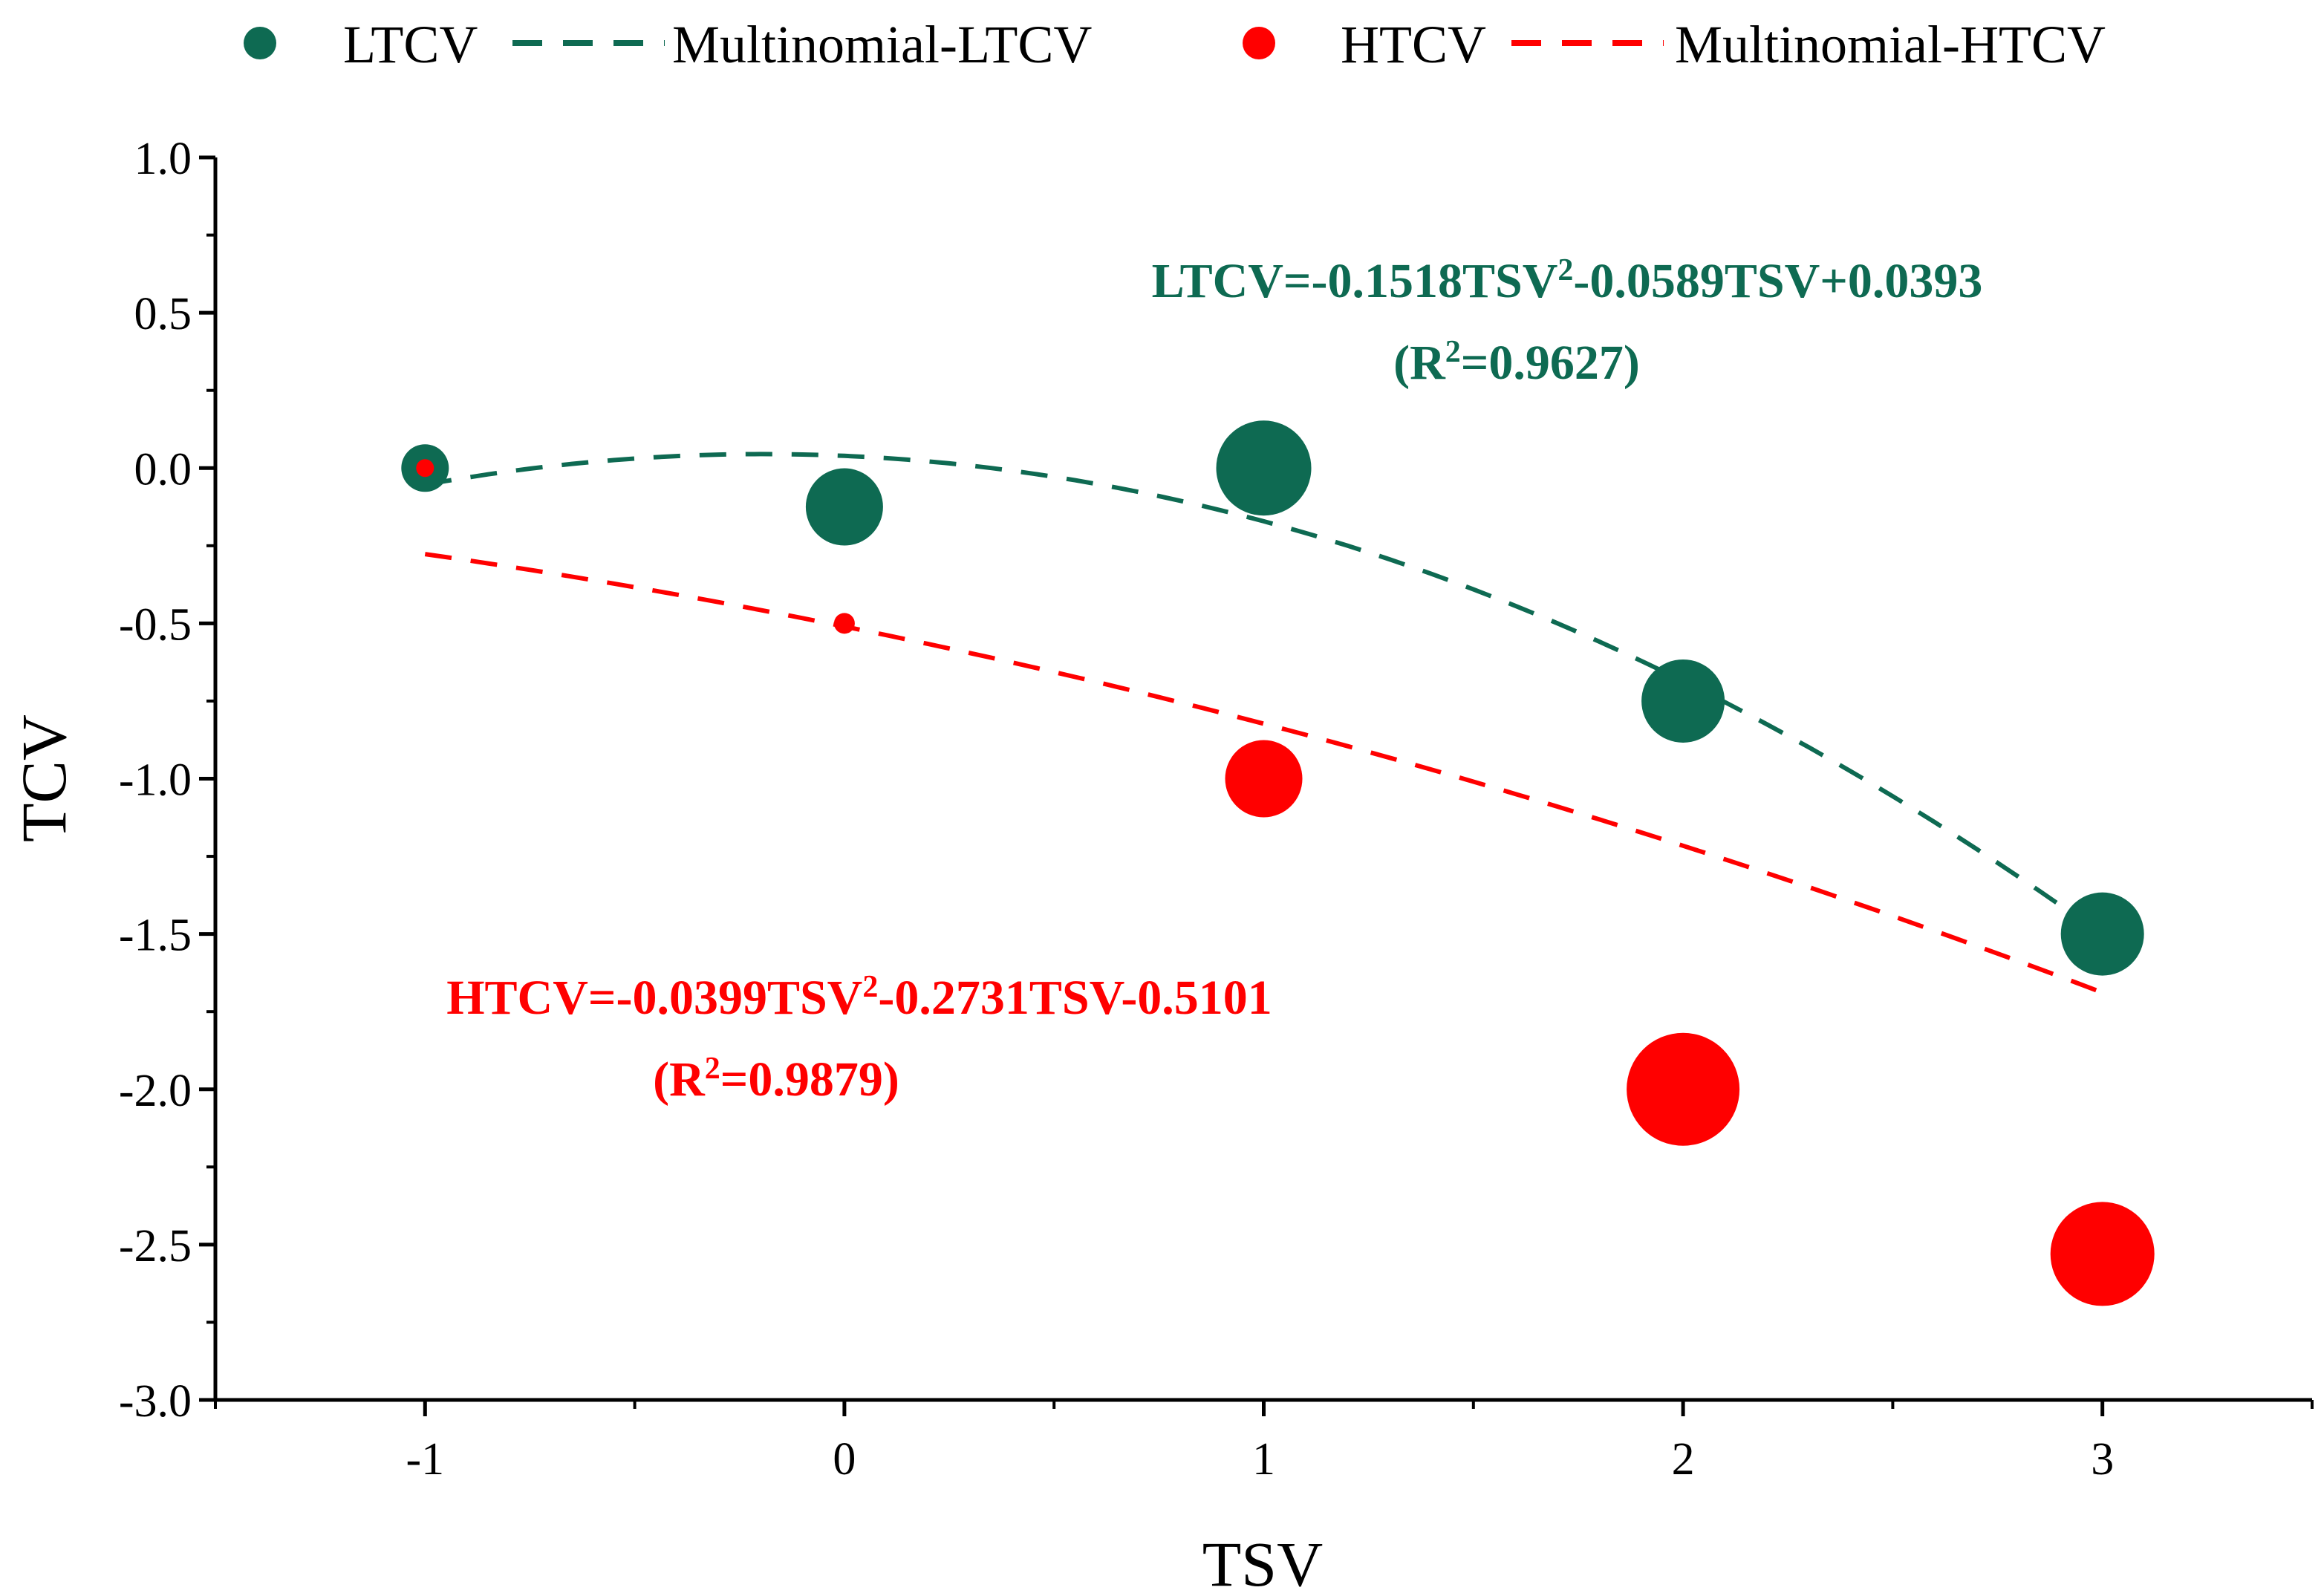  I want to click on y-ticks: 1.0 0.5 0.0 -0.5 -1.0 -1.5 -2.0 -2.5 -3.0, so click(167, 780).